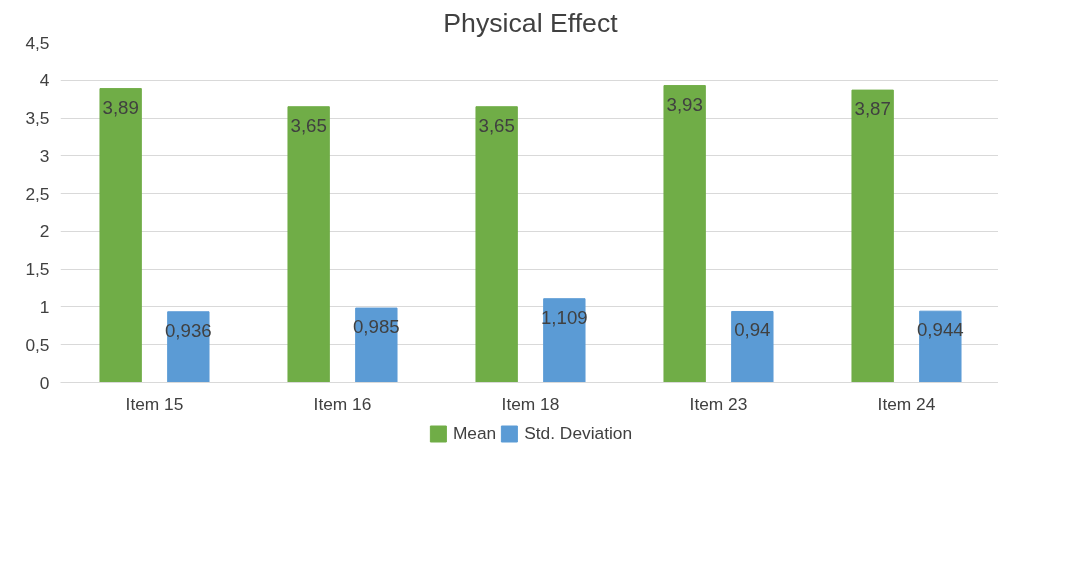  Describe the element at coordinates (474, 433) in the screenshot. I see `legend-label: Mean` at that location.